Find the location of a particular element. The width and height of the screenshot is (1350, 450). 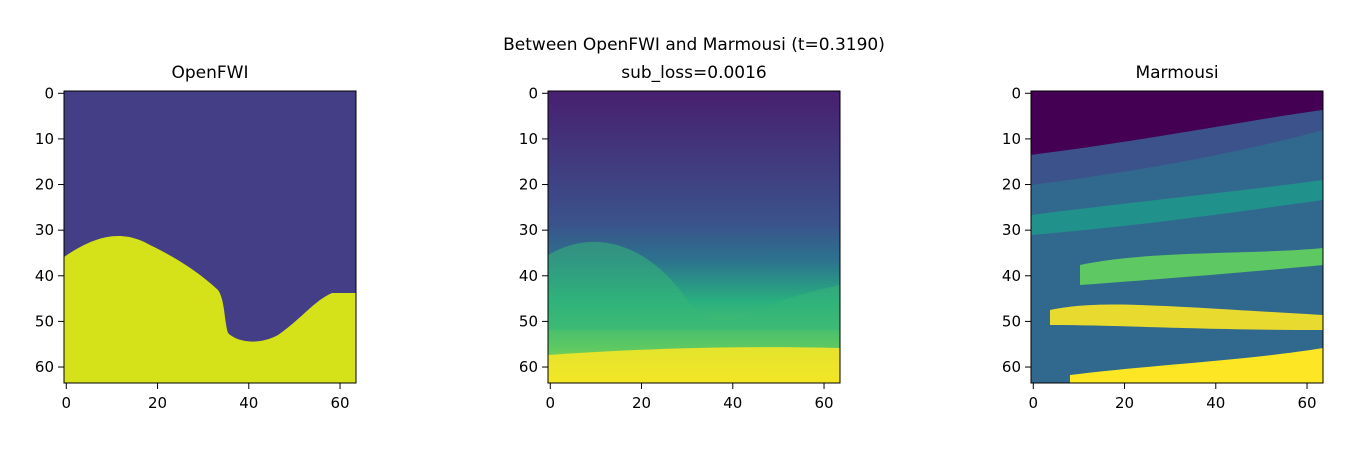

panel-title: Marmousi is located at coordinates (1176, 73).